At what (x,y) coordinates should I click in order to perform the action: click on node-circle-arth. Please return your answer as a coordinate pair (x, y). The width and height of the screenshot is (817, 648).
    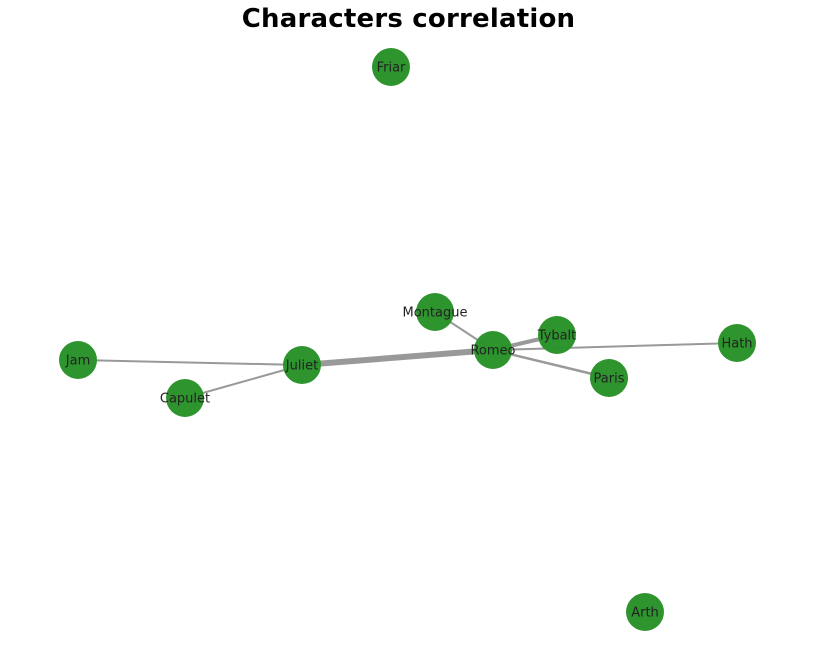
    Looking at the image, I should click on (645, 612).